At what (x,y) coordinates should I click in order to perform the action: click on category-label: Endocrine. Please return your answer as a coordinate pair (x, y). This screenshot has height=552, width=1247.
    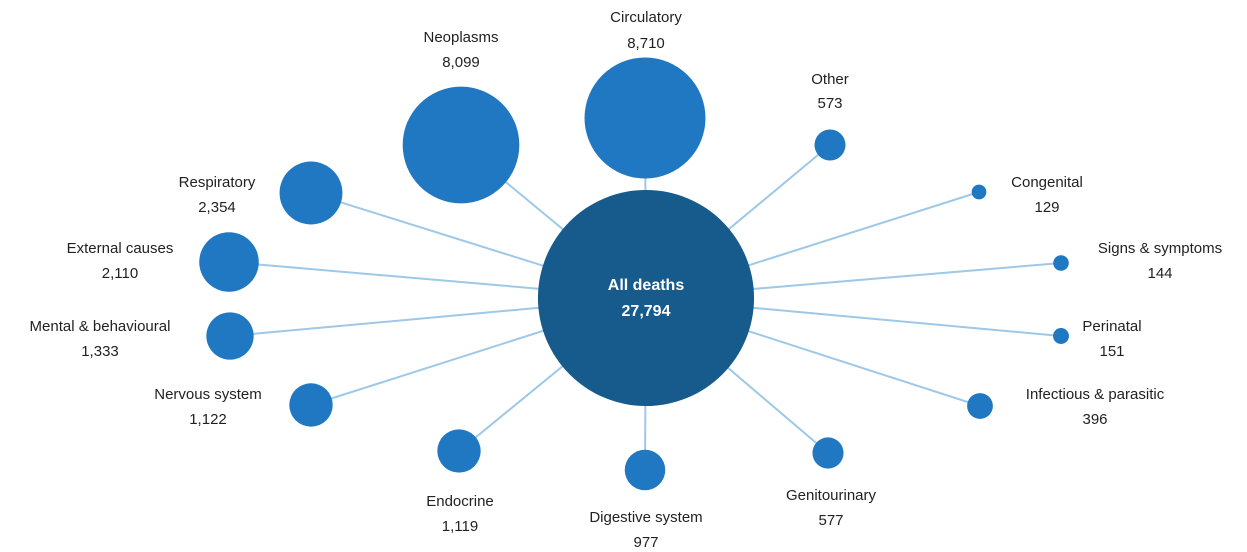
    Looking at the image, I should click on (460, 501).